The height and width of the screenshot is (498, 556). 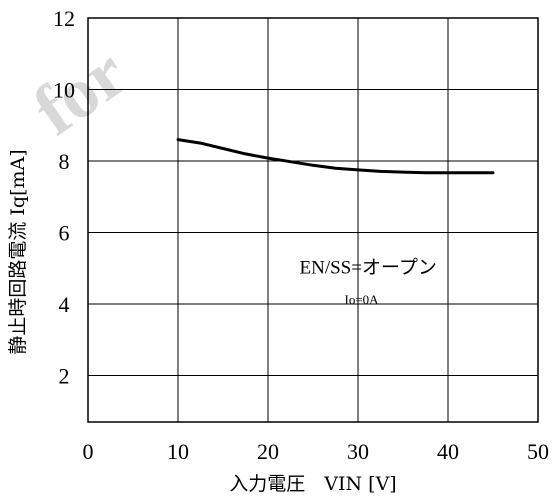 What do you see at coordinates (268, 451) in the screenshot?
I see `x-tick-label: 20` at bounding box center [268, 451].